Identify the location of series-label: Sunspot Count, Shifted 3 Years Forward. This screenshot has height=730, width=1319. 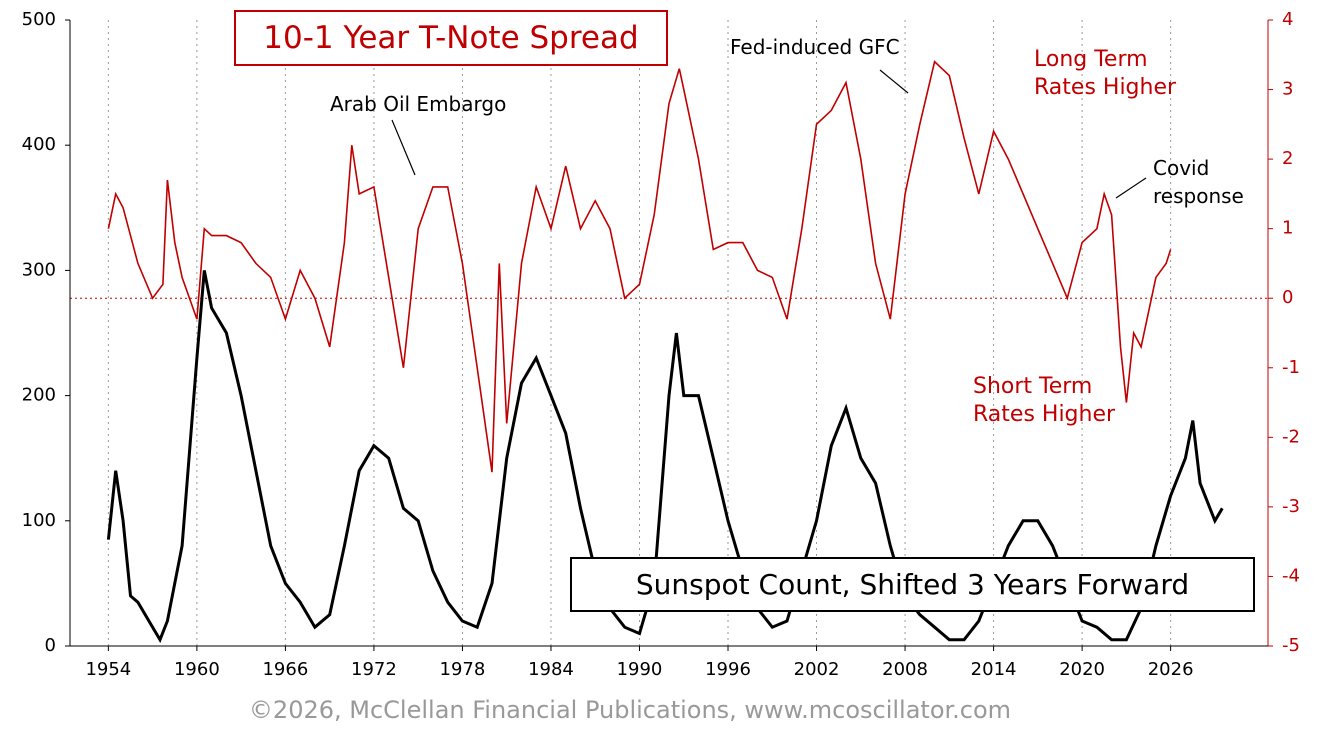
(912, 584).